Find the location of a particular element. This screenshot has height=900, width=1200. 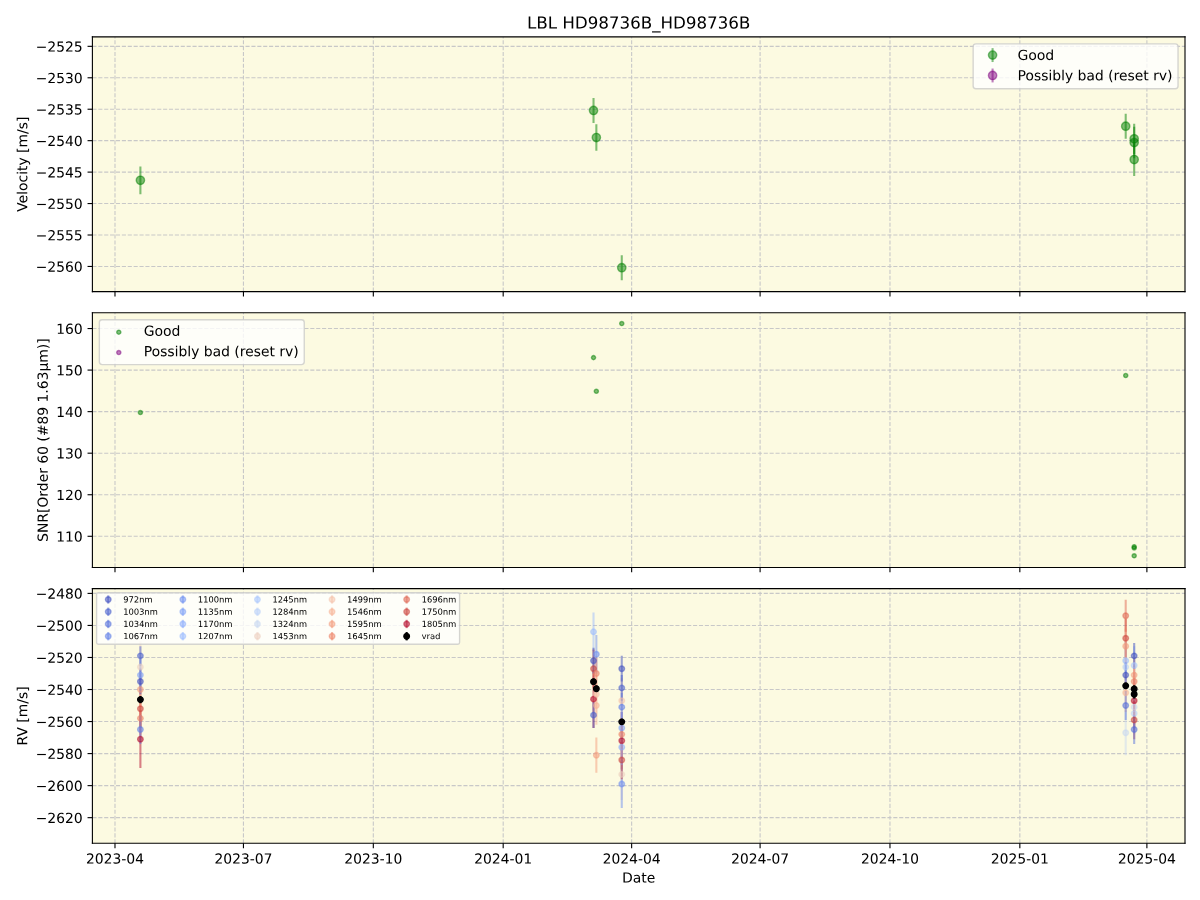

y-tick-label: −2620 is located at coordinates (59, 818).